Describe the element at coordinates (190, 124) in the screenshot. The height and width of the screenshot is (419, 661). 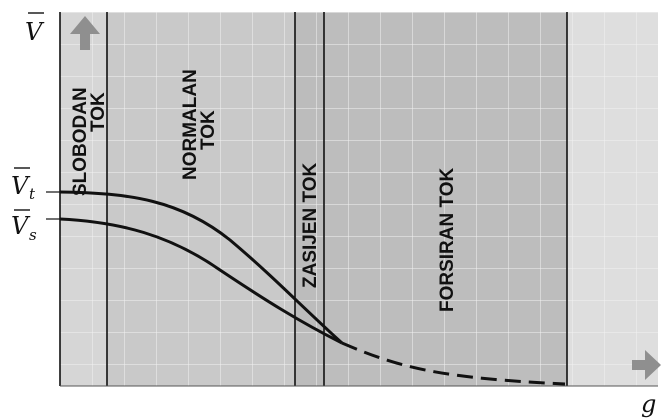
I see `label-normal-flow-line1: NORMALAN` at that location.